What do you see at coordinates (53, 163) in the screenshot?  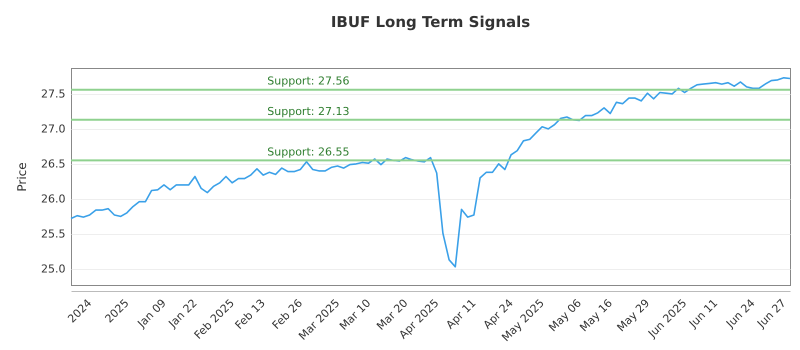 I see `y-tick-label: 26.5` at bounding box center [53, 163].